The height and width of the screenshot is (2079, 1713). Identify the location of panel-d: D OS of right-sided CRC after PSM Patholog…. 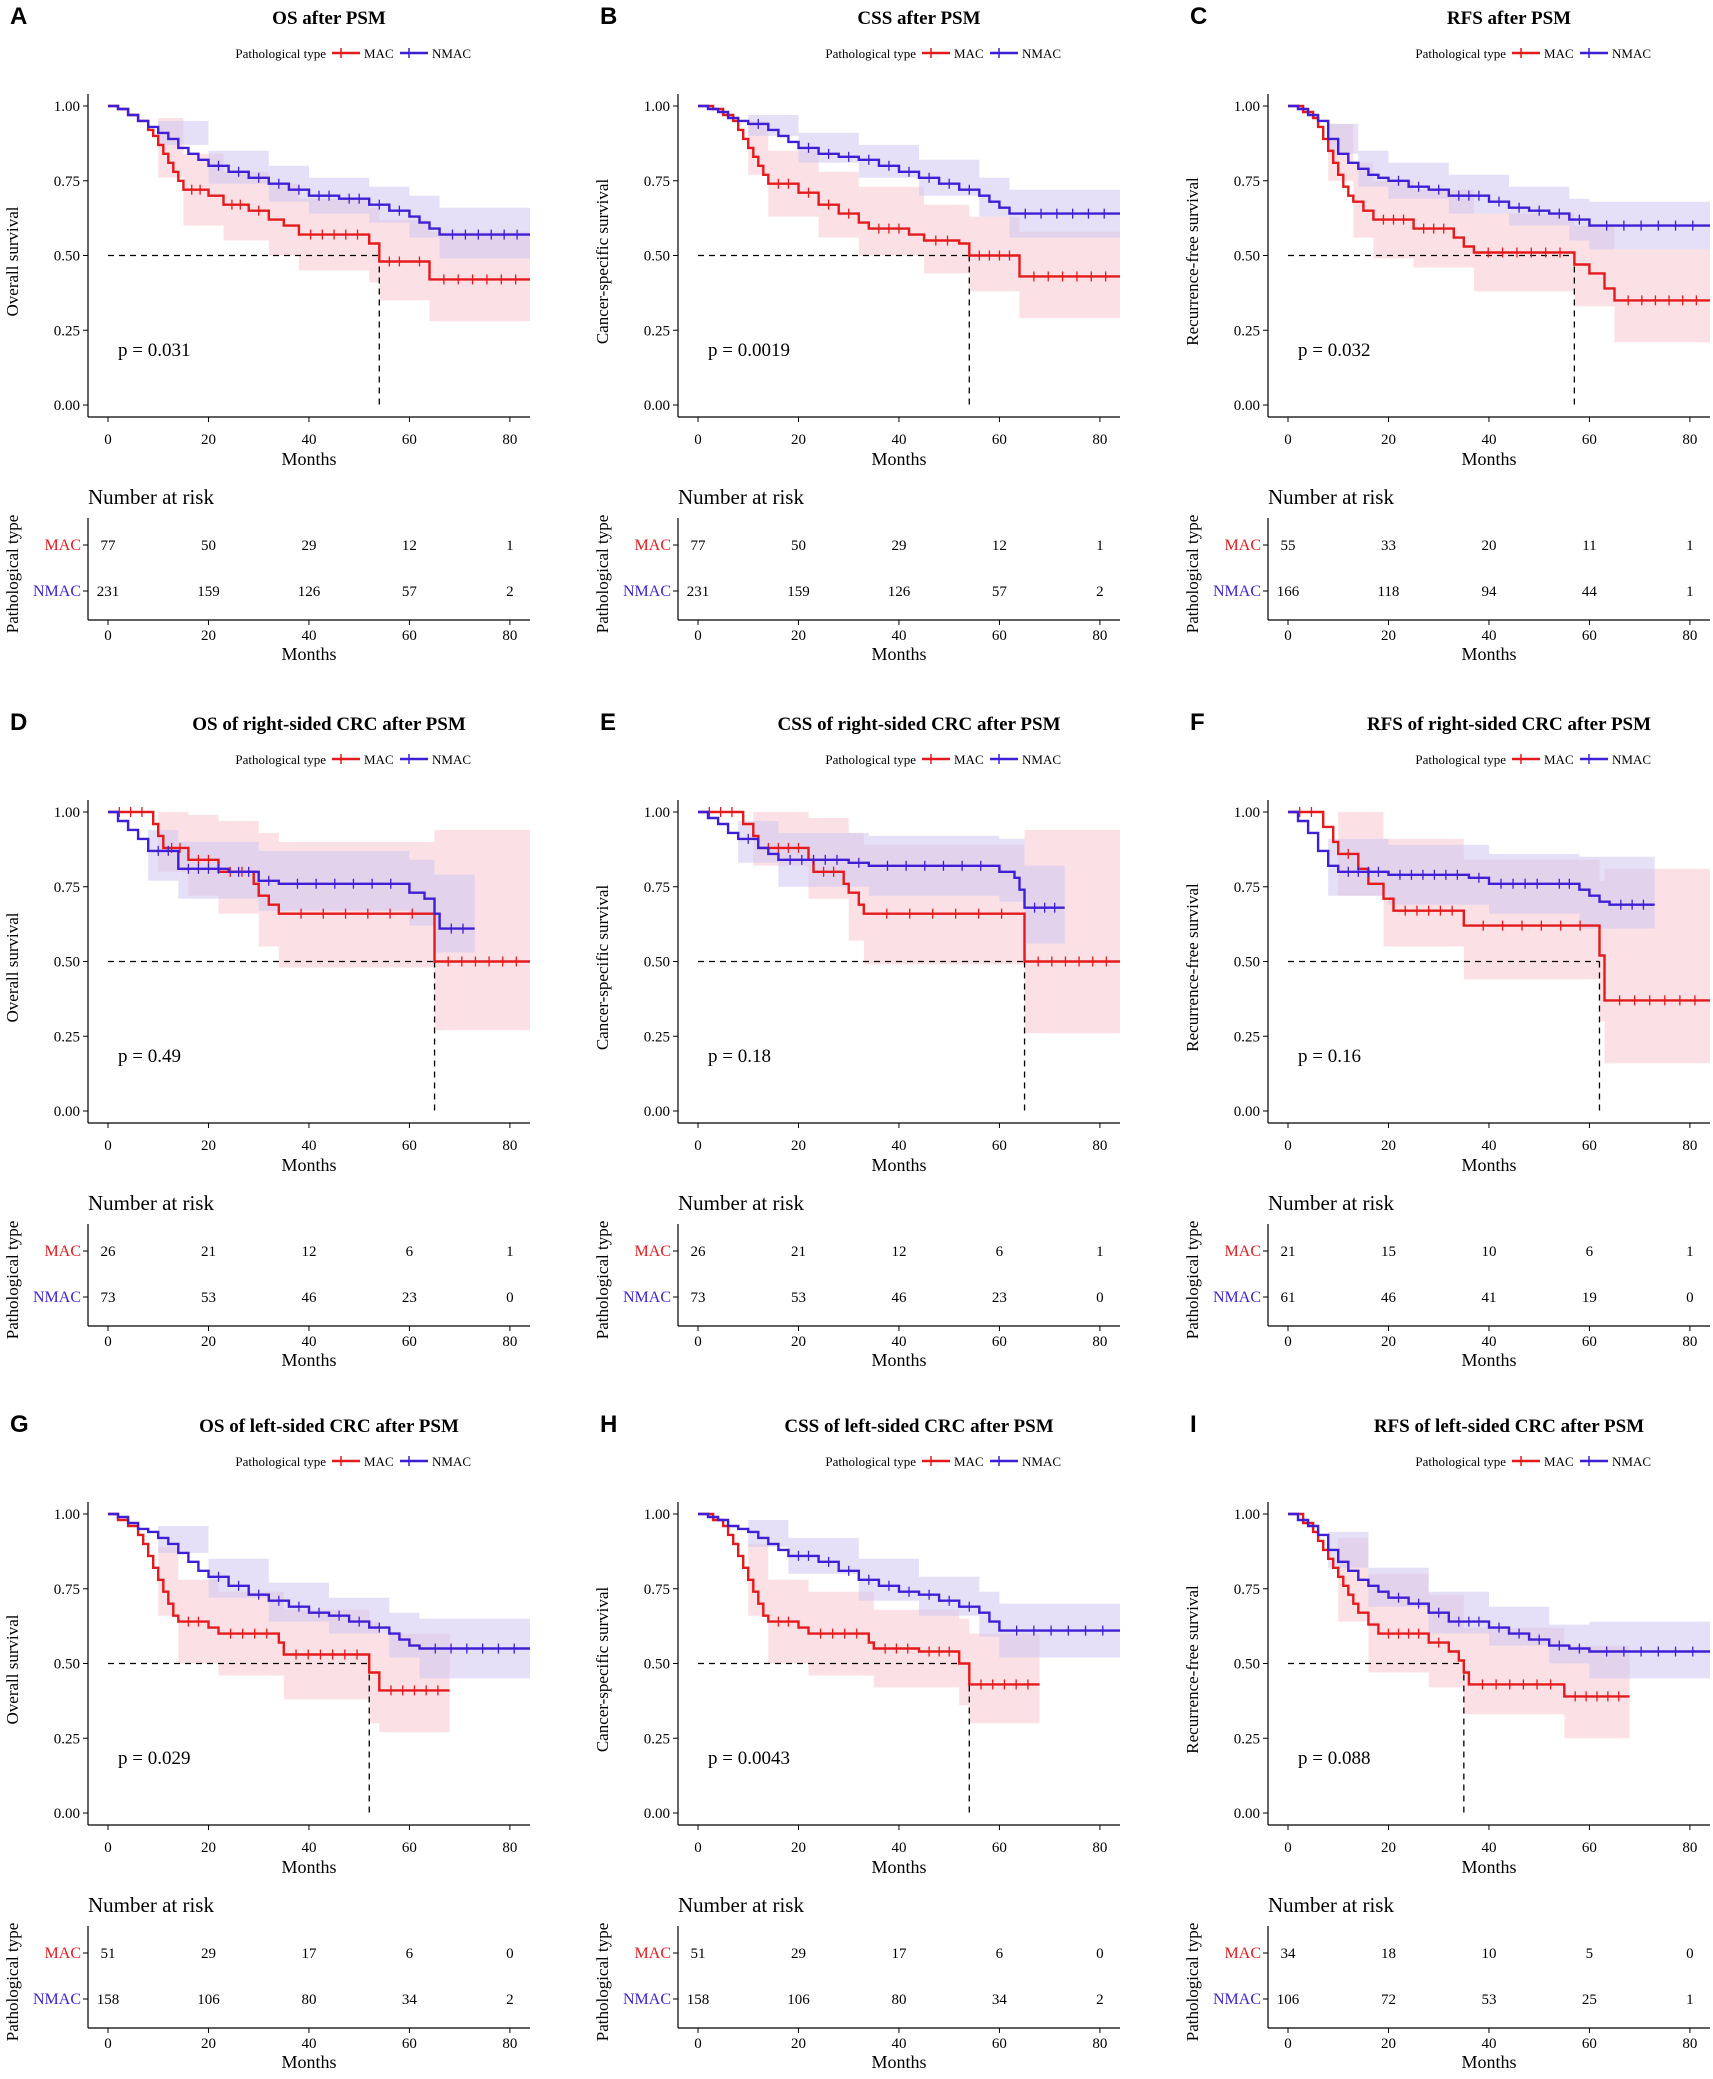
(266, 1039).